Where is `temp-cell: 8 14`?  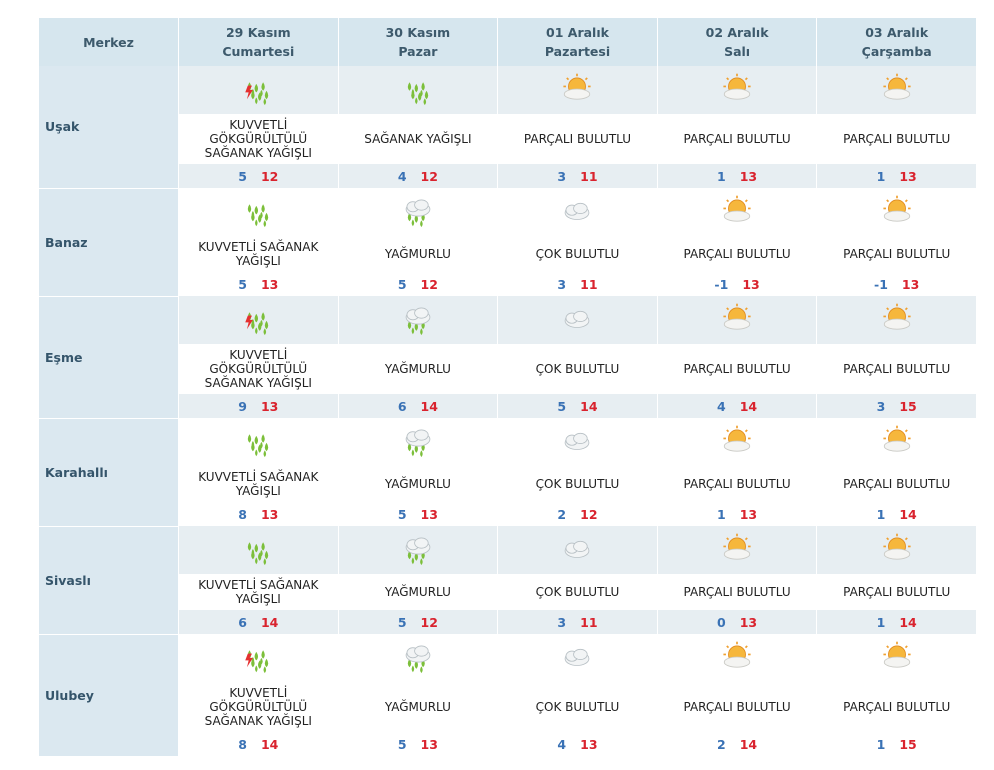 temp-cell: 8 14 is located at coordinates (258, 744).